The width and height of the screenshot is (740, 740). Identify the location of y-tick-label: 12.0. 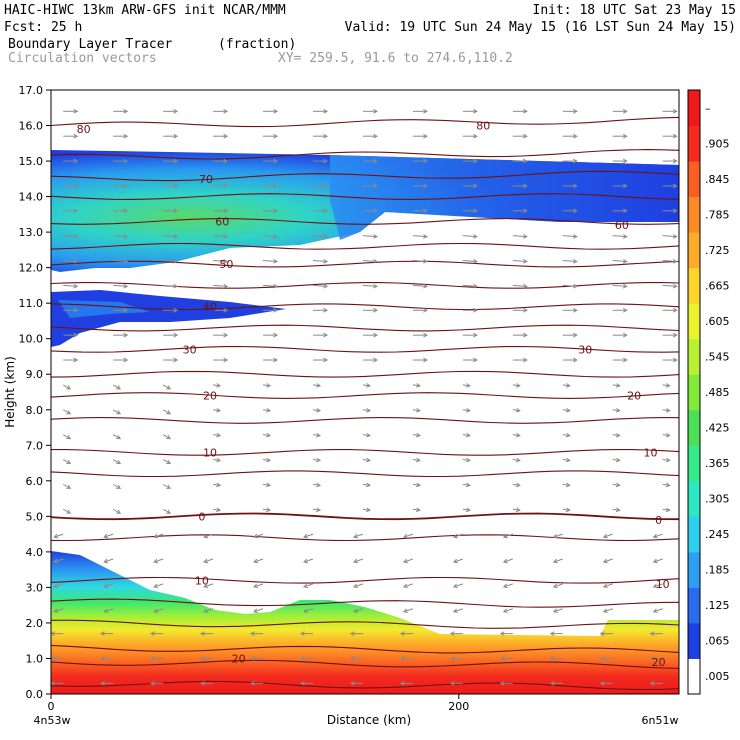
(31, 268).